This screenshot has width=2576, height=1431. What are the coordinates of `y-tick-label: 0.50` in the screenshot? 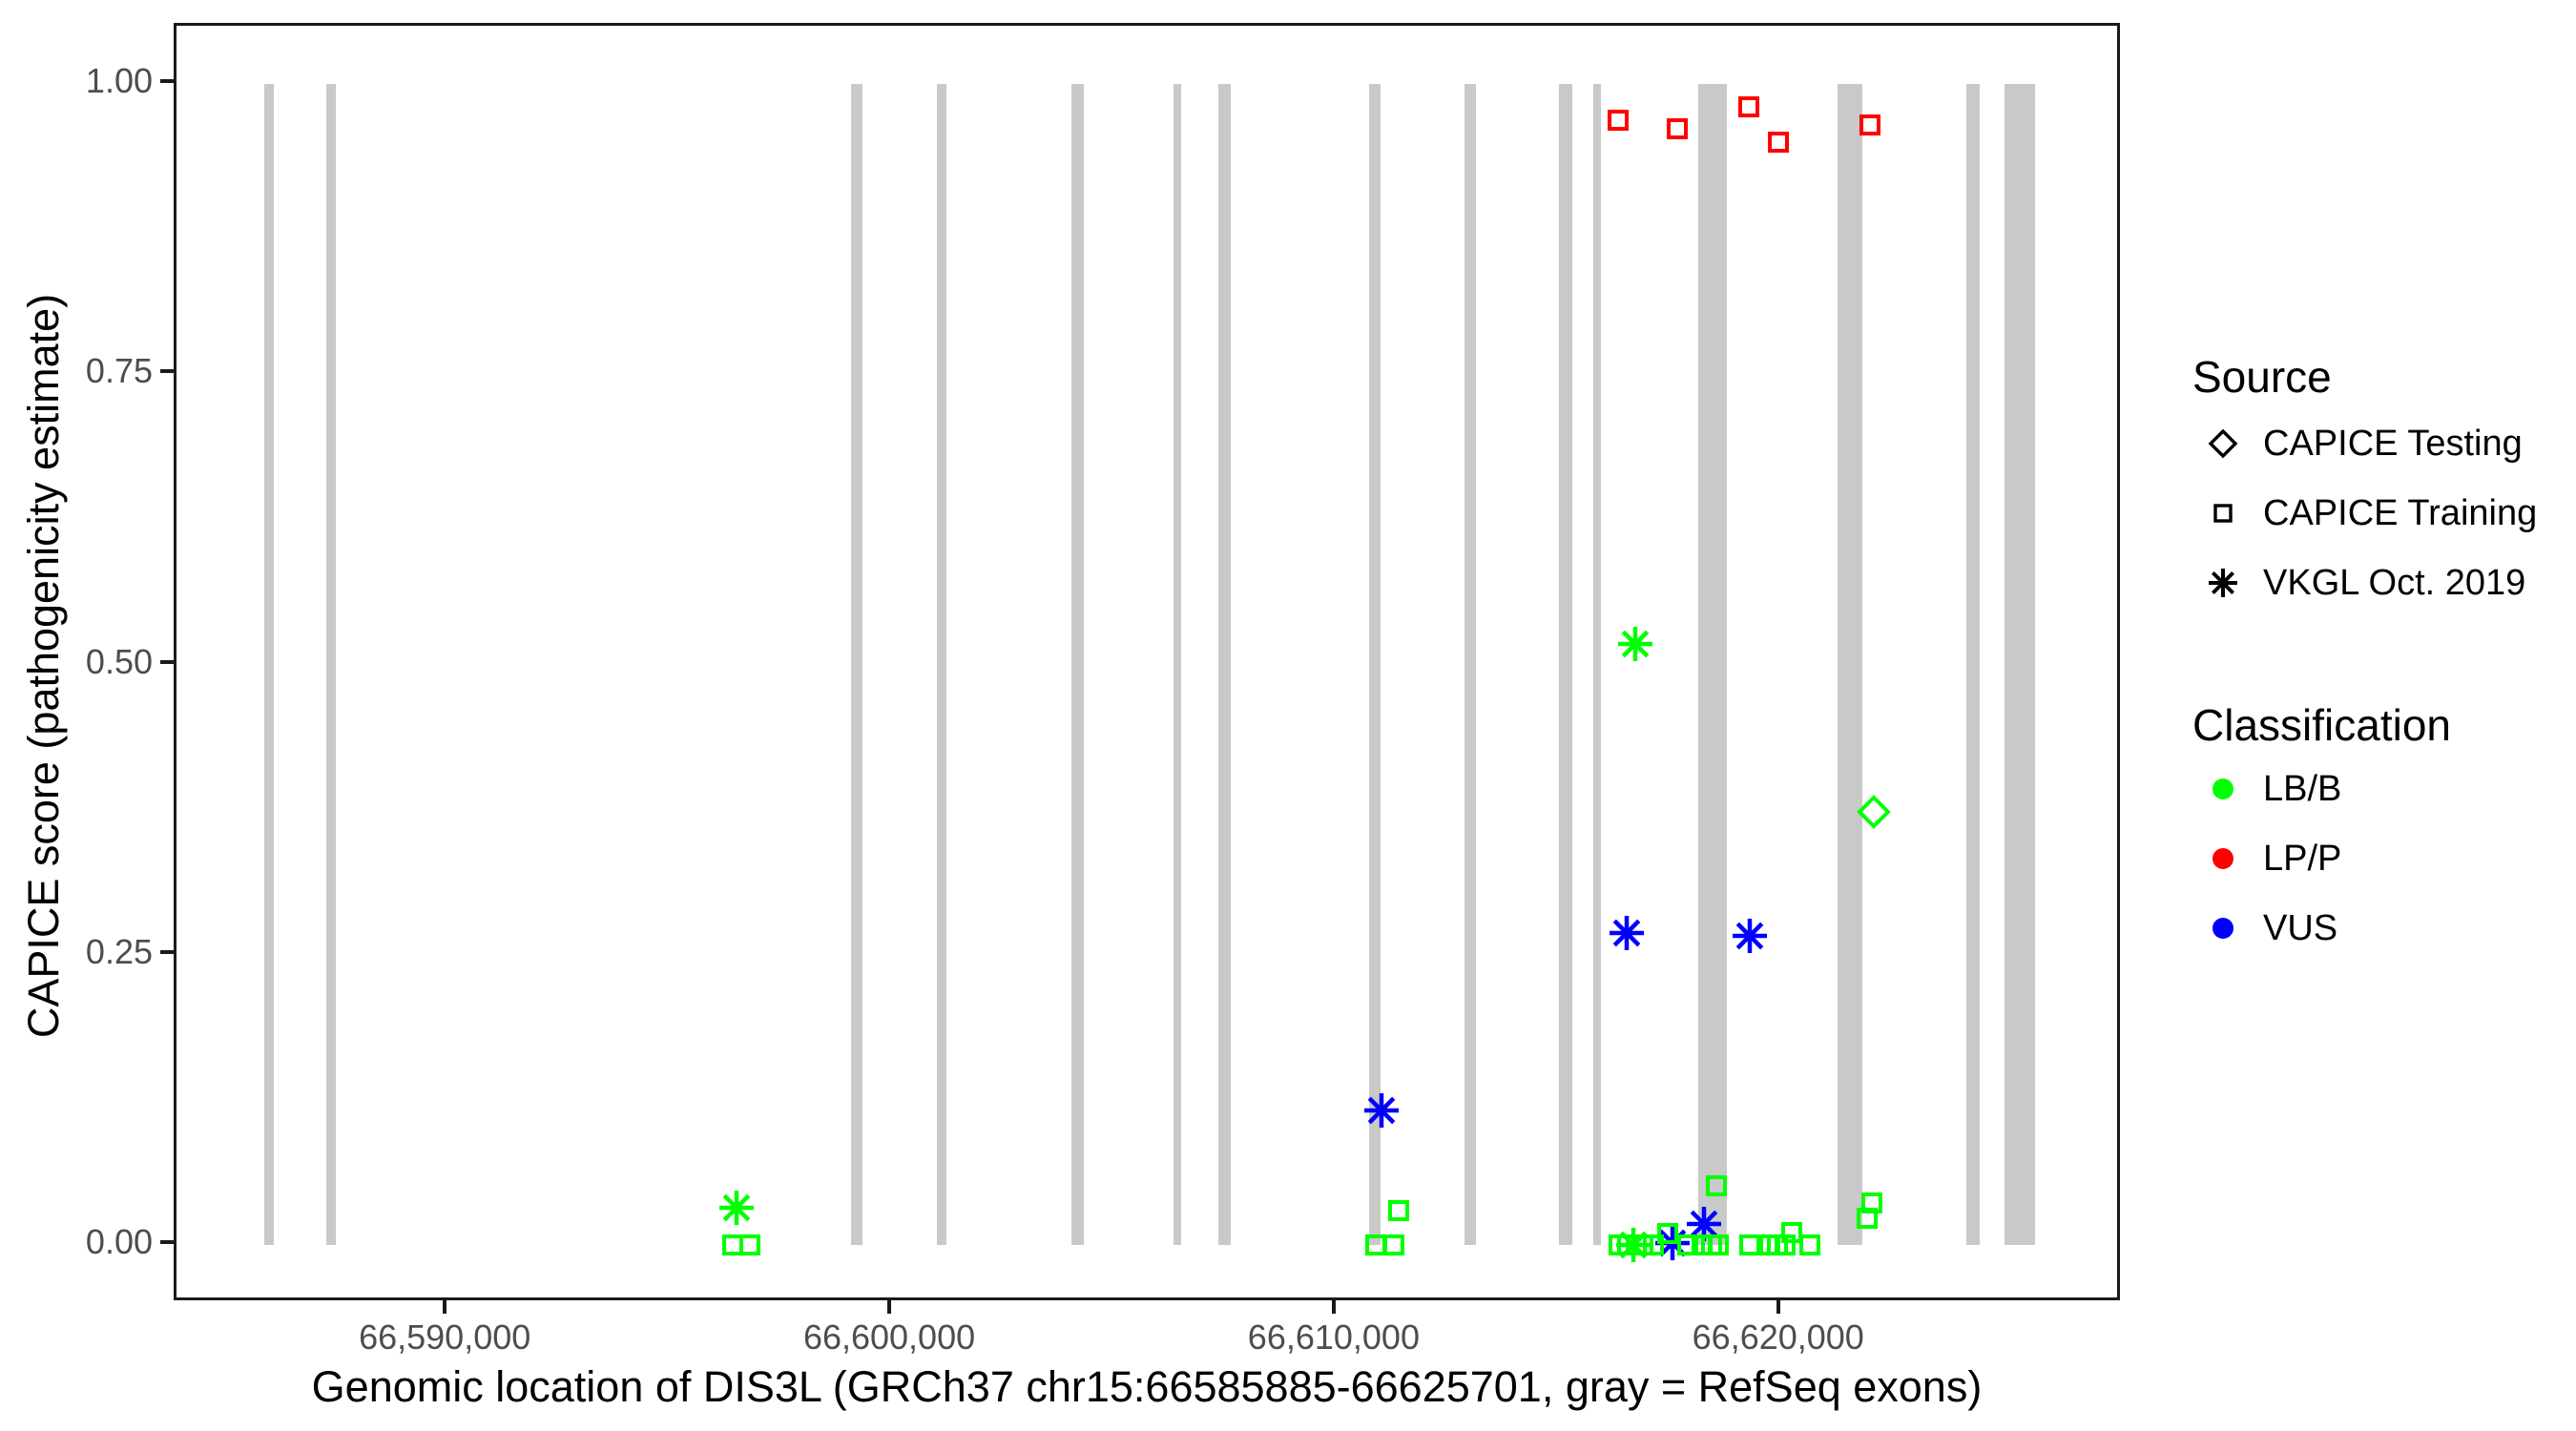 It's located at (119, 661).